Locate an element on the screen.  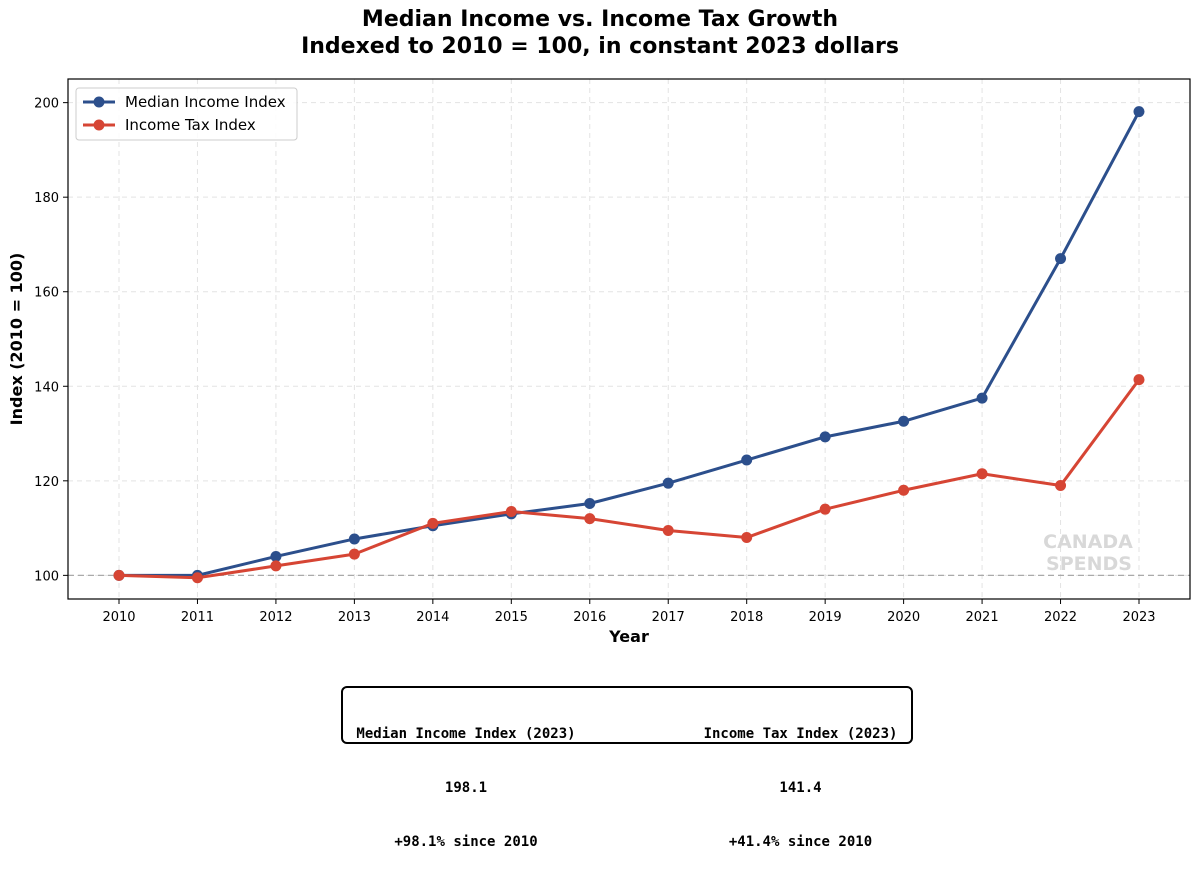
y-tick-label-100: 100 is located at coordinates (46, 576).